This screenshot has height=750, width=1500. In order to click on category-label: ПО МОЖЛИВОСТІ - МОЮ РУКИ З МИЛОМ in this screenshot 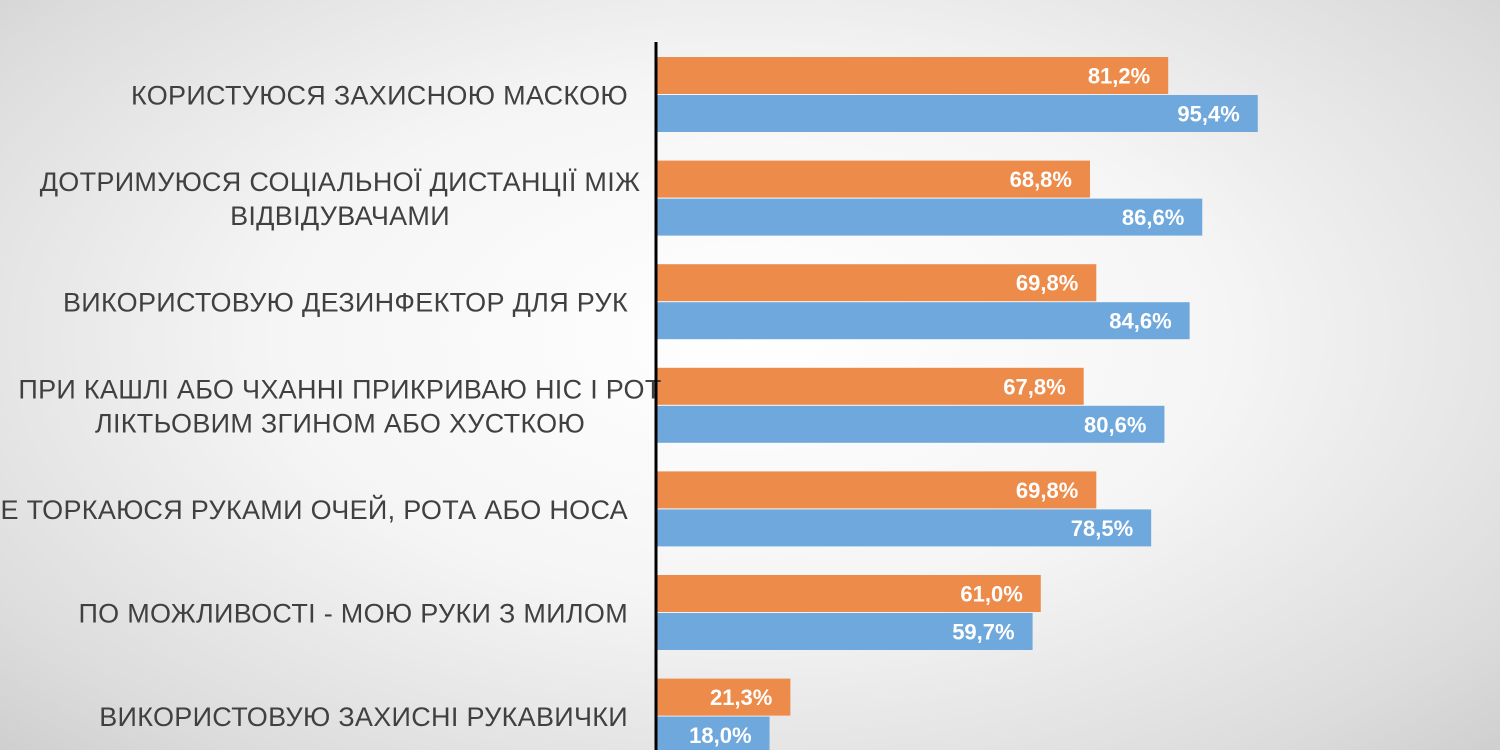, I will do `click(353, 614)`.